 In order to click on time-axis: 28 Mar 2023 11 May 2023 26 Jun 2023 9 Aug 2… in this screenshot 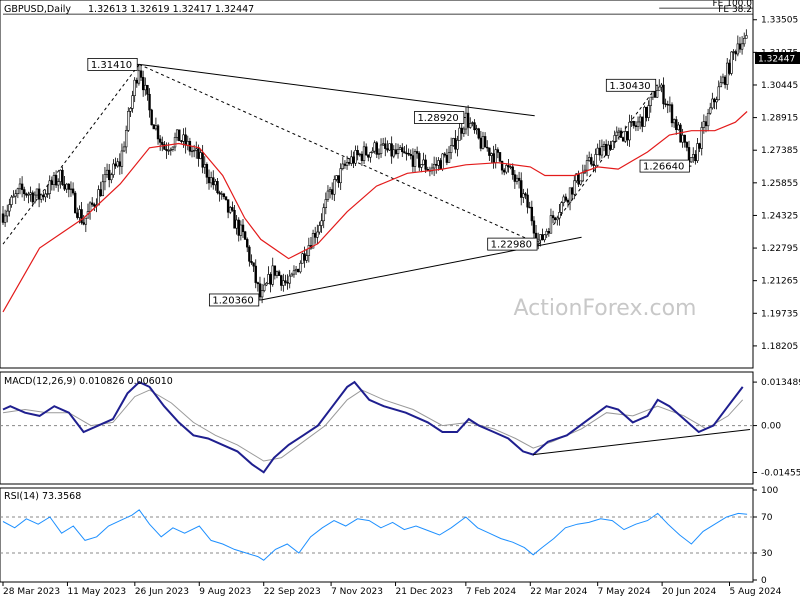, I will do `click(392, 589)`.